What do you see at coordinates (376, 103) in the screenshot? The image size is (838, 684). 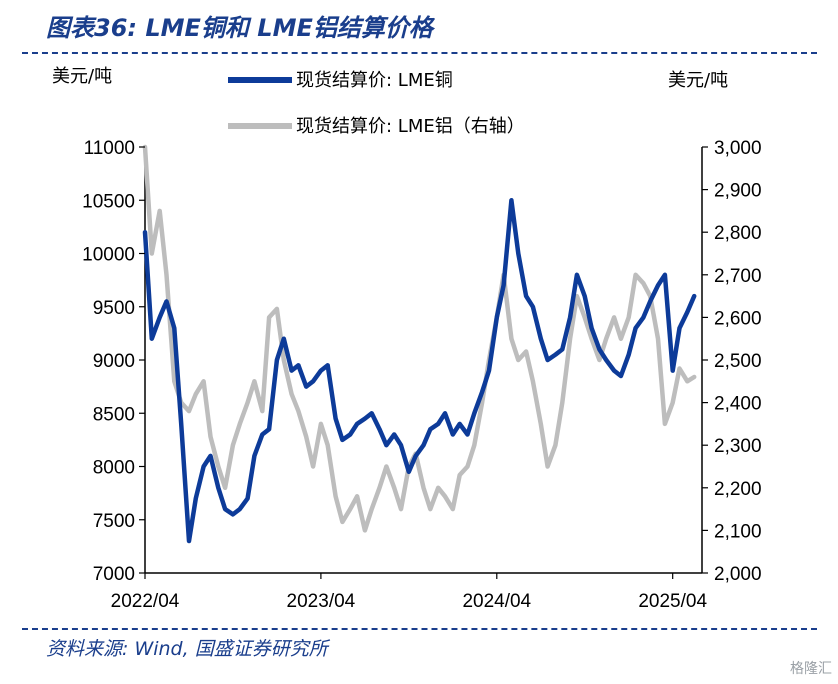 I see `legend: 现货结算价: LME铜 现货结算价: LME铝（右轴）` at bounding box center [376, 103].